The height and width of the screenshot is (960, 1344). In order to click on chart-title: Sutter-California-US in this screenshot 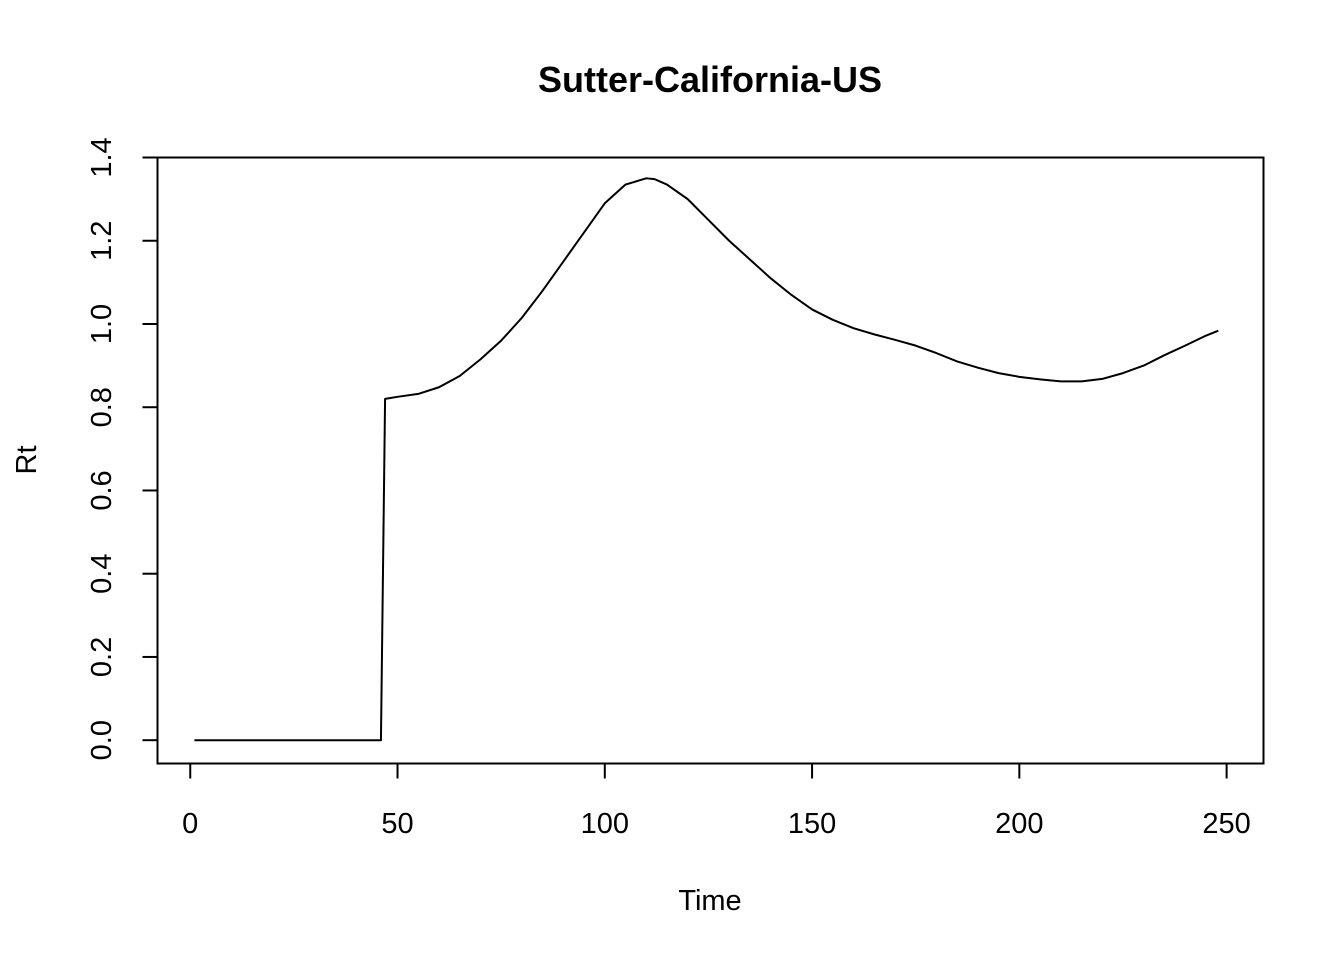, I will do `click(710, 79)`.